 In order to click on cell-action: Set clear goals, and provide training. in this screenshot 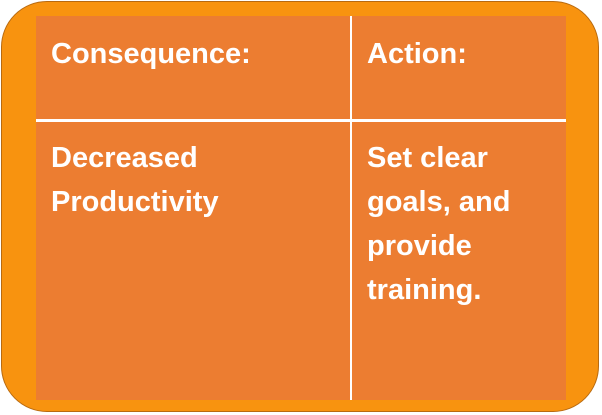, I will do `click(439, 224)`.